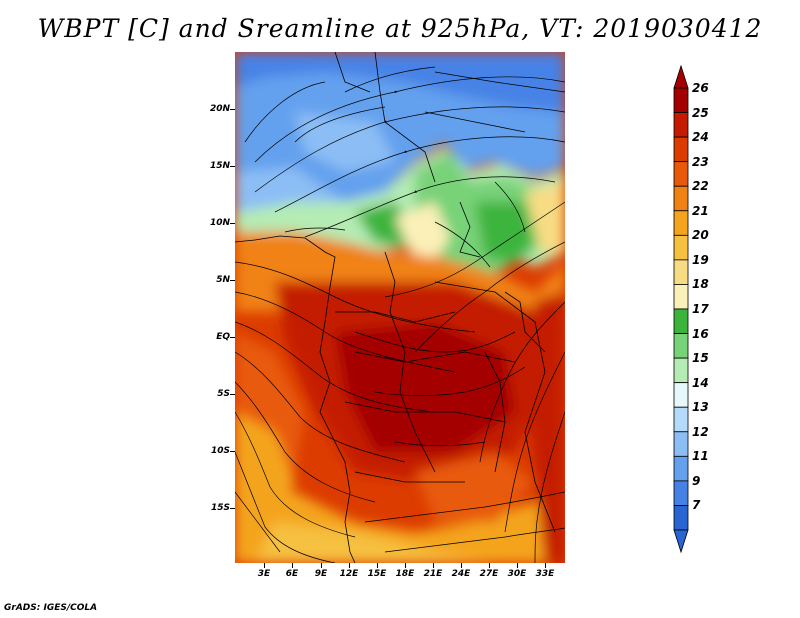 This screenshot has height=618, width=800. I want to click on x-label-9e: 9E, so click(321, 574).